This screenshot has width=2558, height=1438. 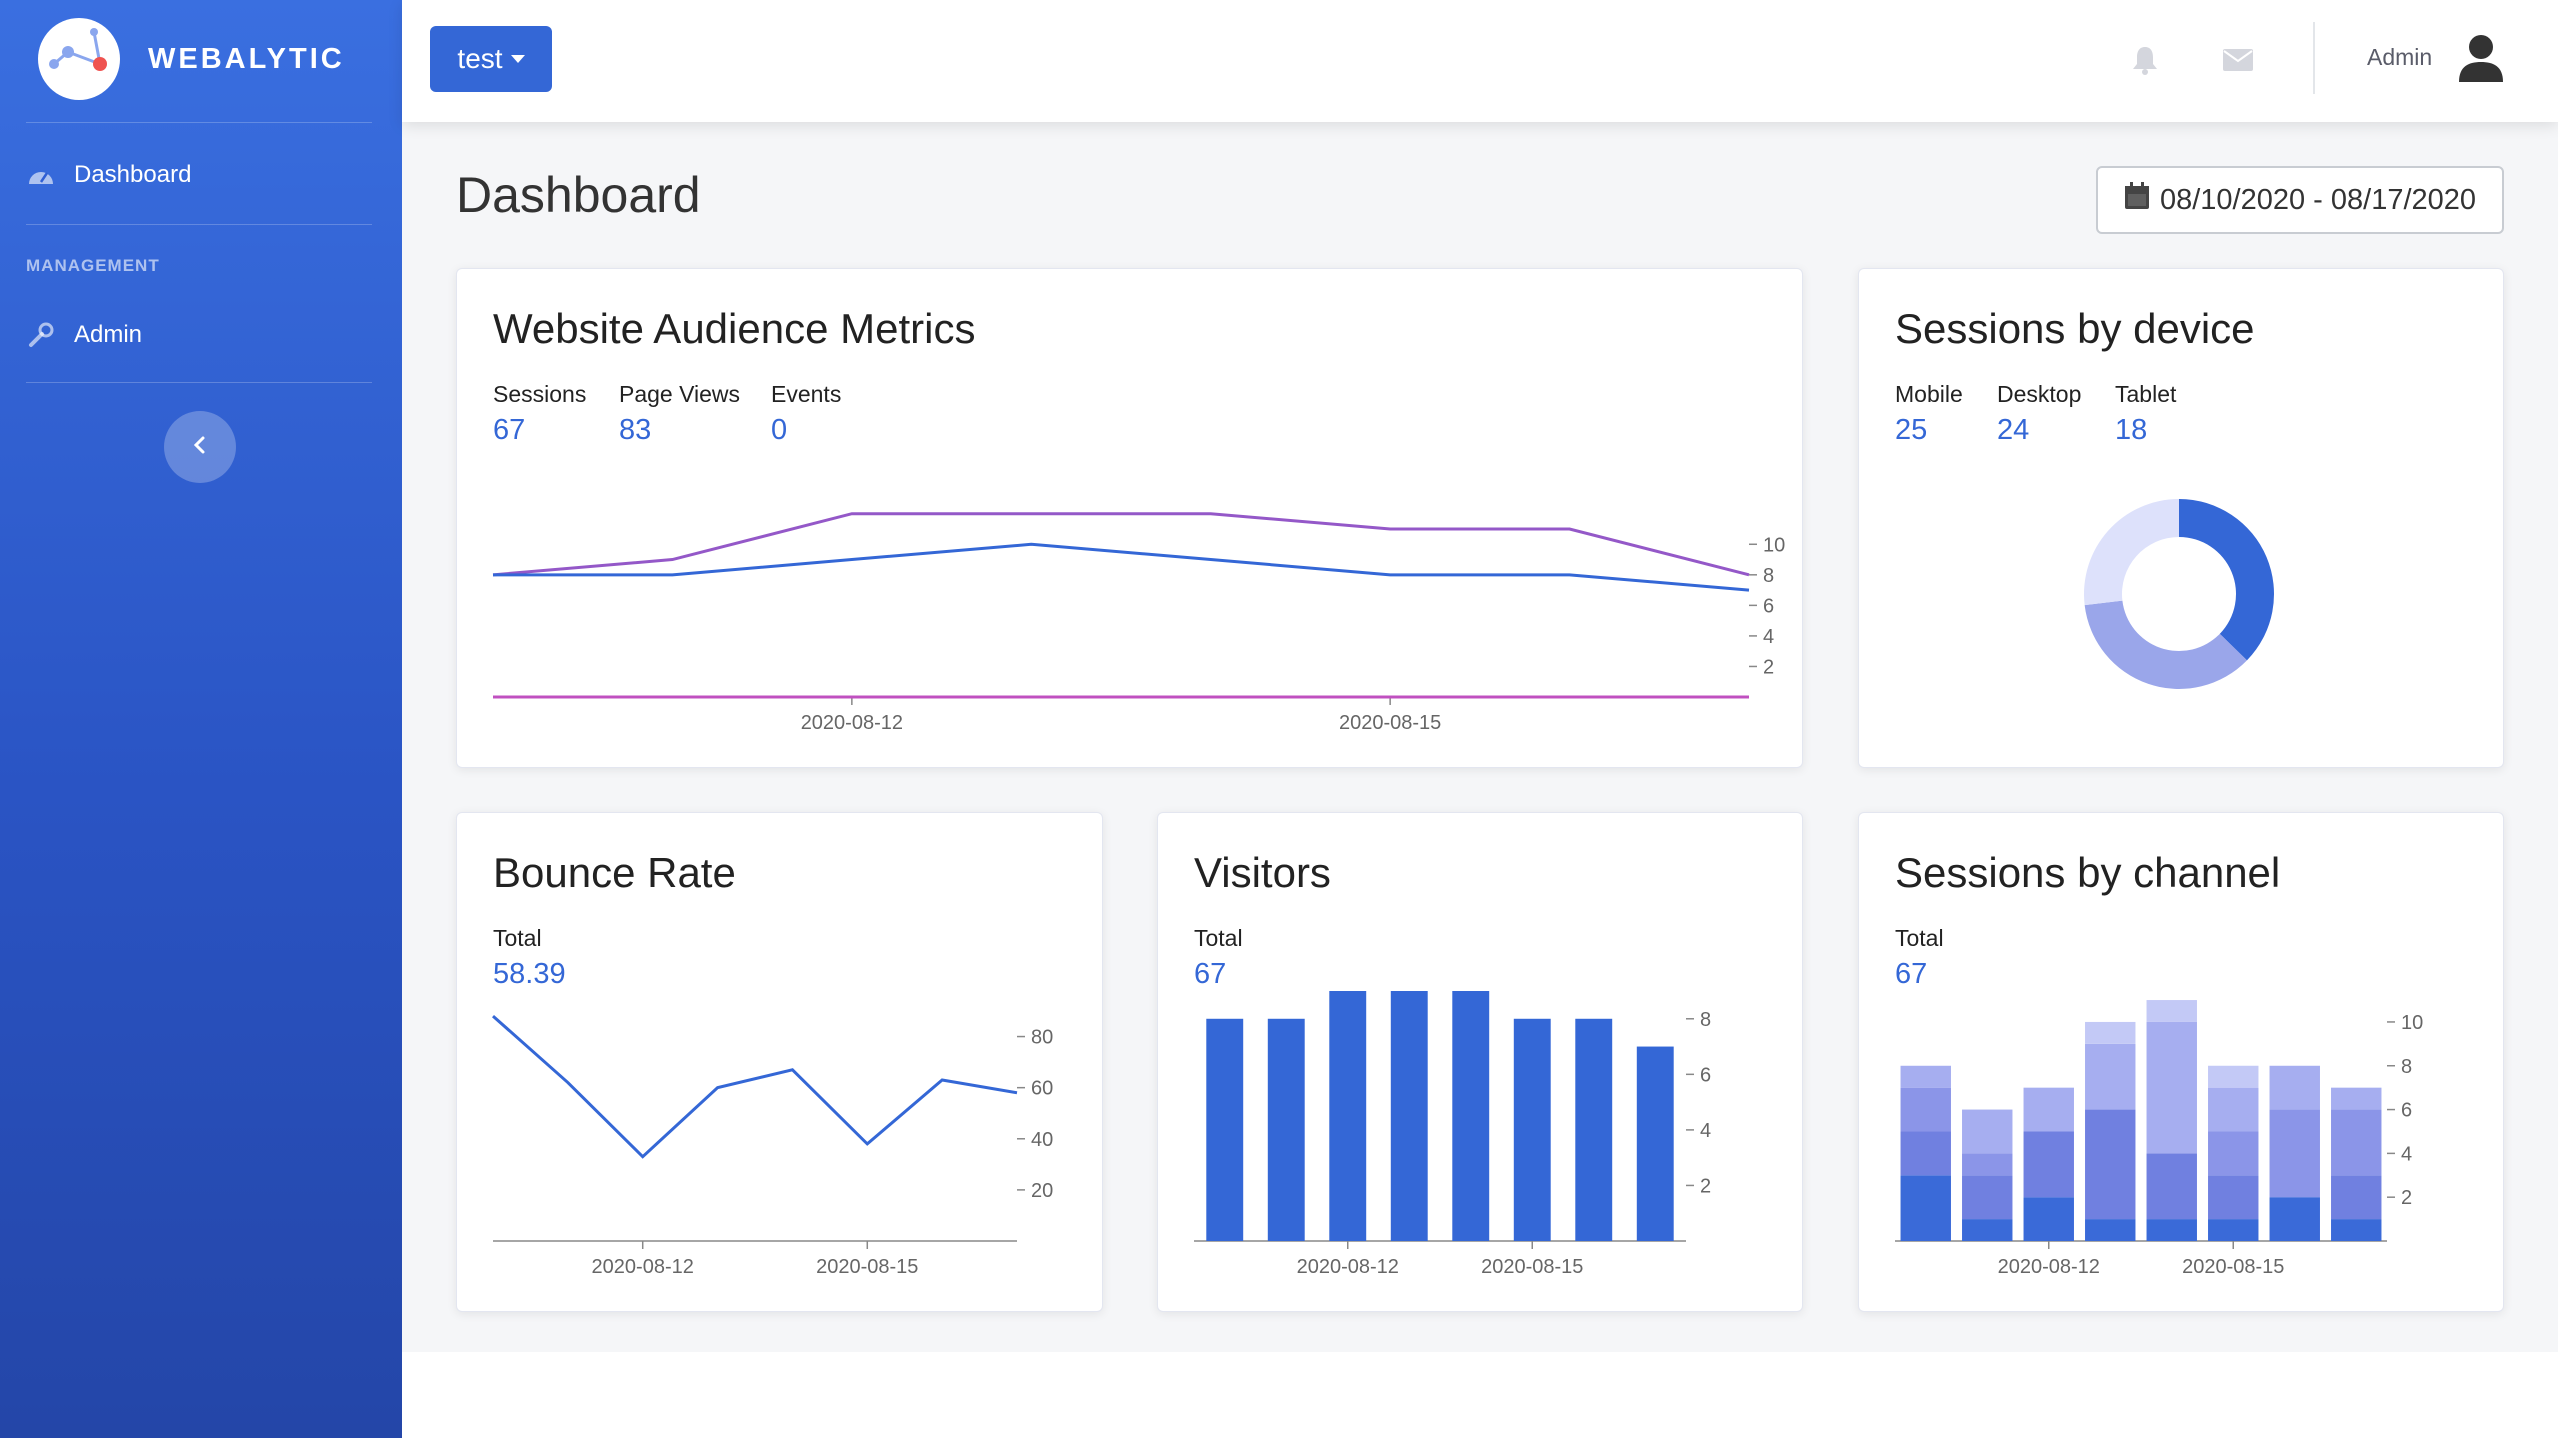 I want to click on audience-line-chart: 2 4 6 8 10 2020-08-12 2020-08-15, so click(x=1138, y=623).